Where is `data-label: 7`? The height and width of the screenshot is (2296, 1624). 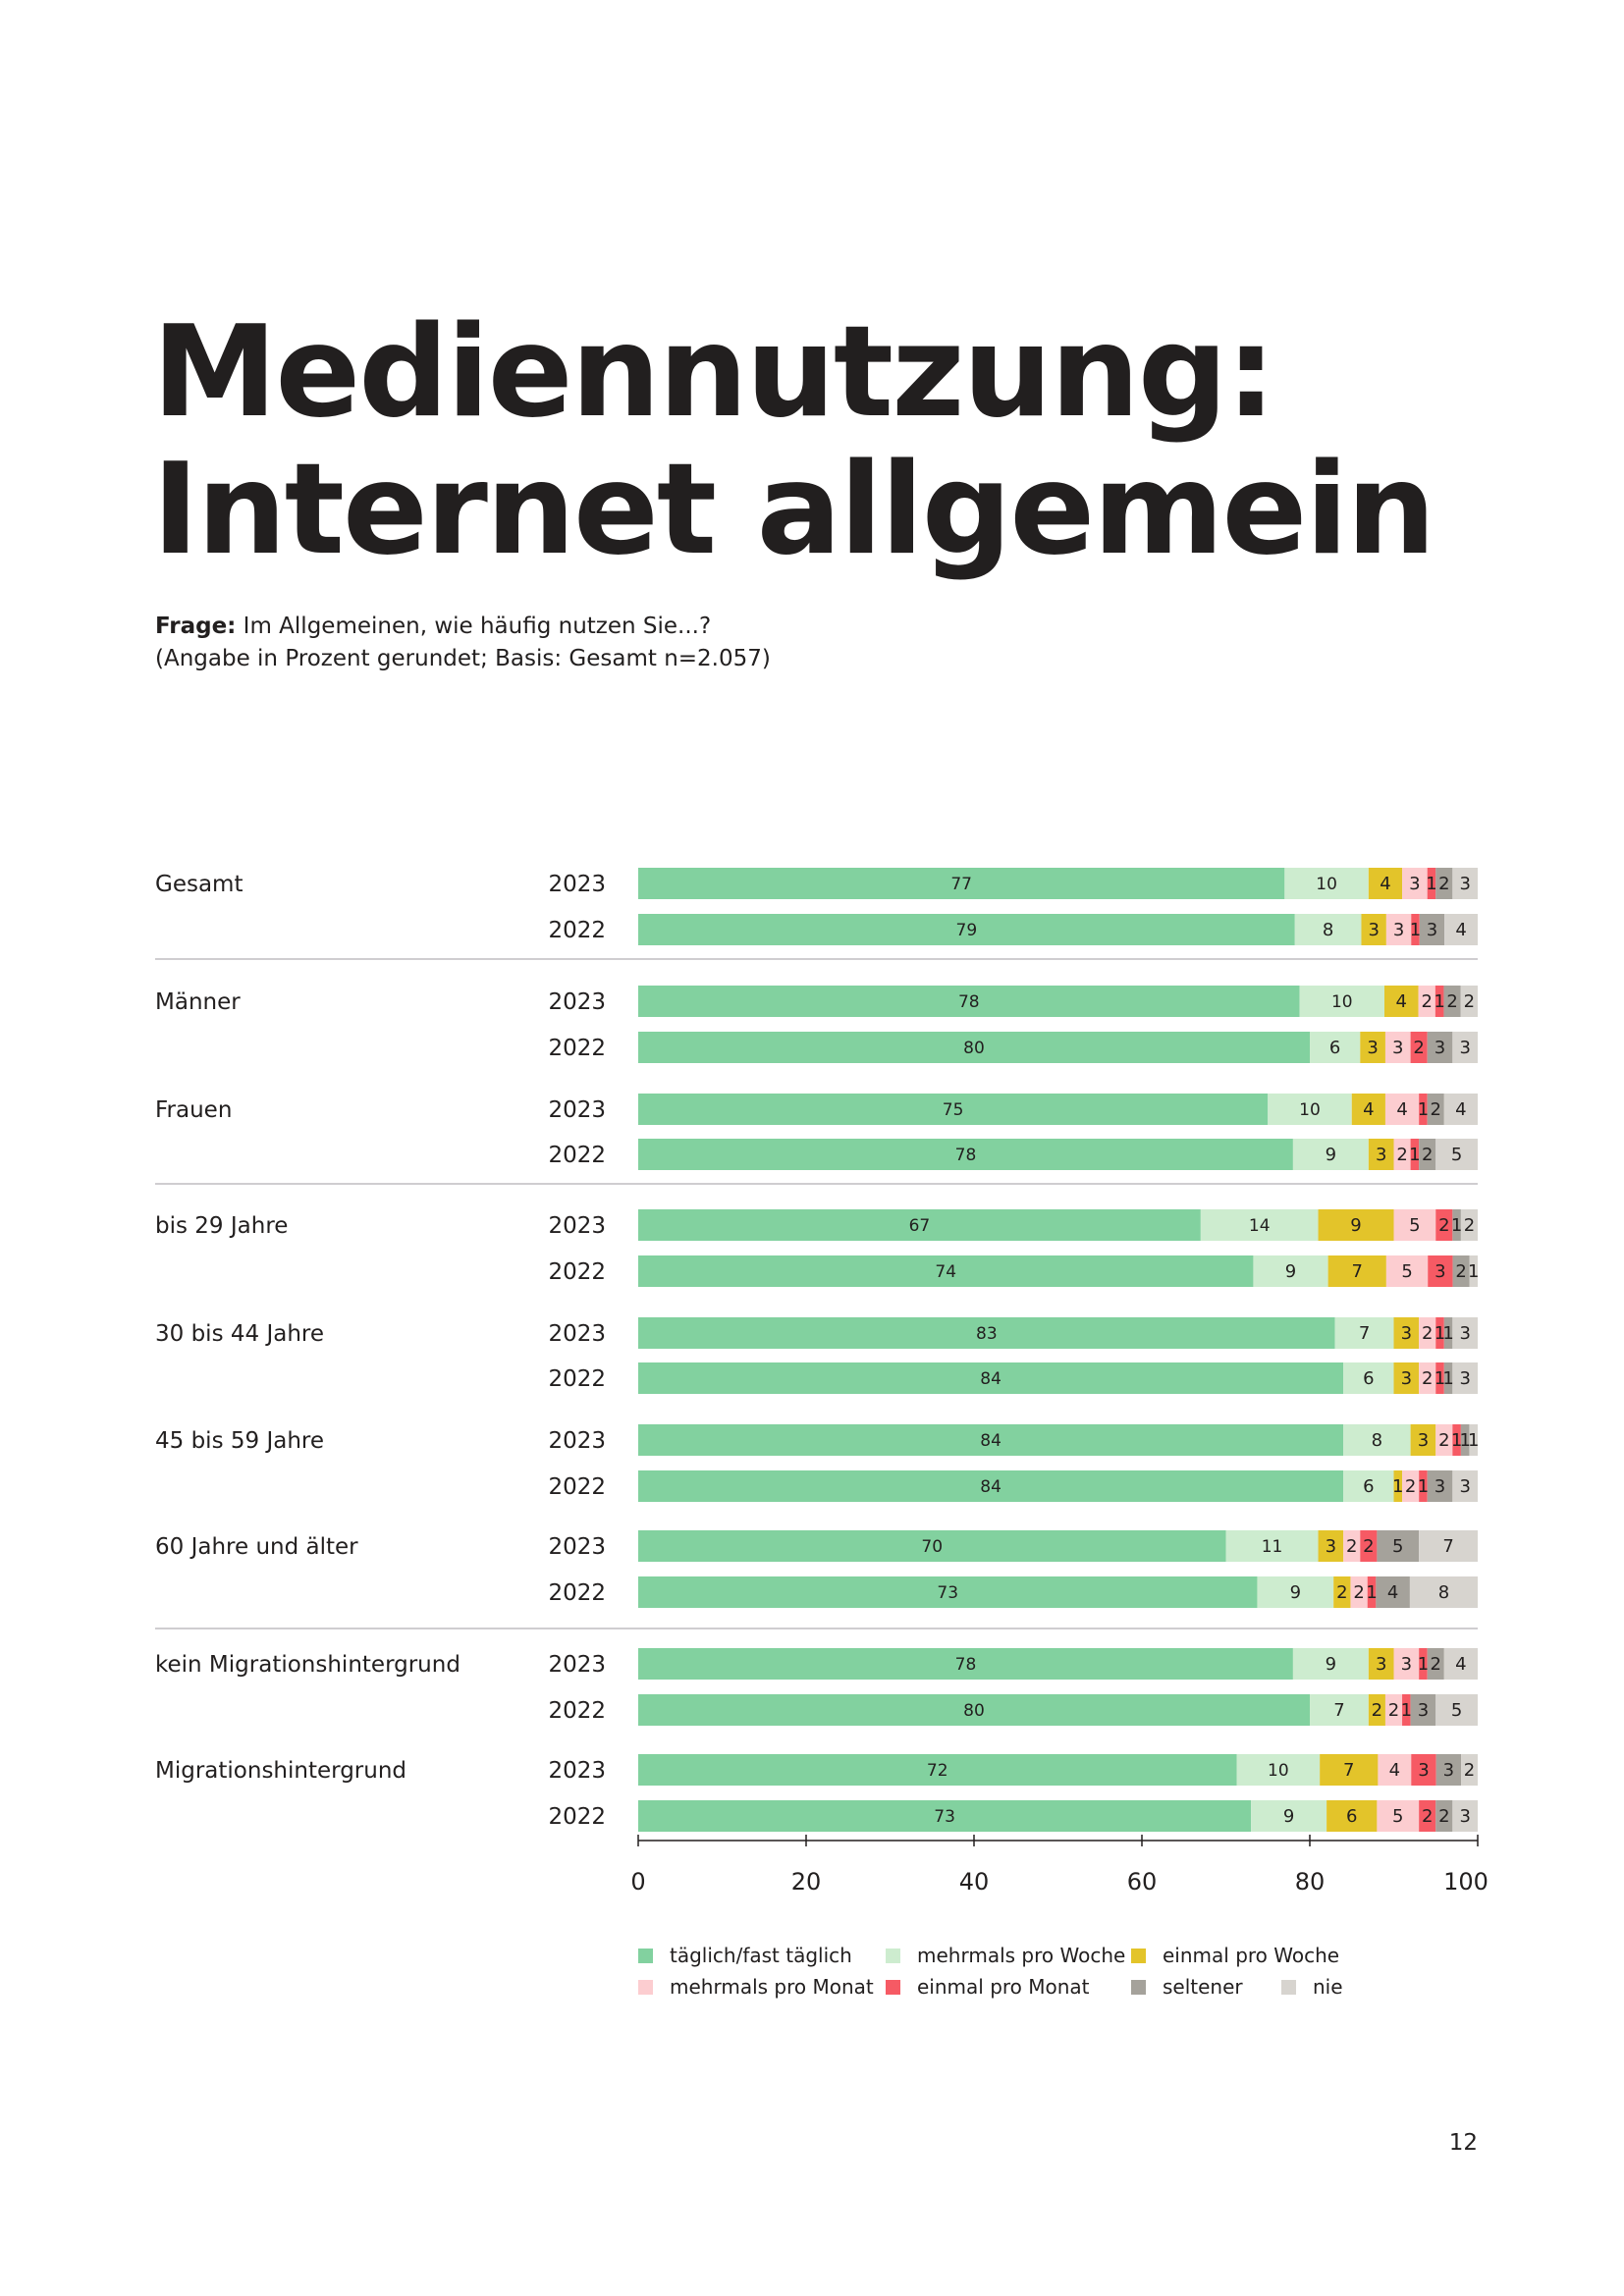 data-label: 7 is located at coordinates (1348, 1770).